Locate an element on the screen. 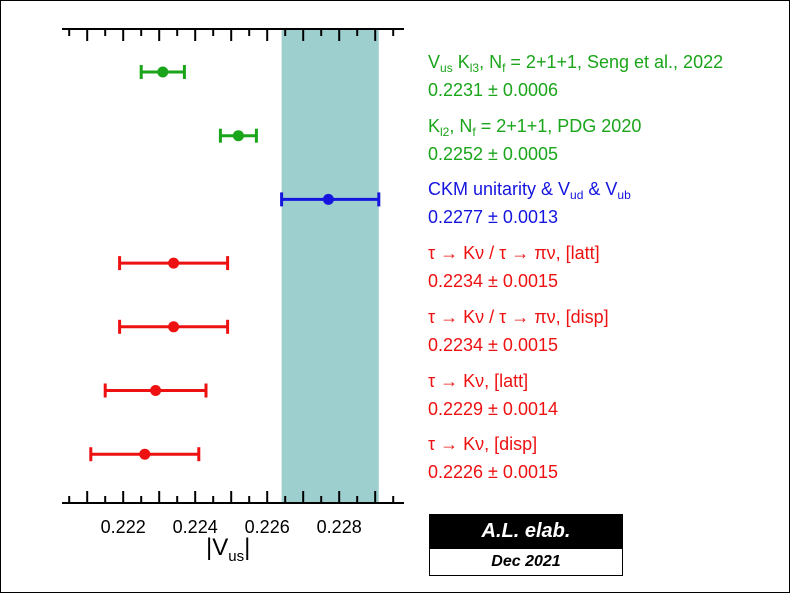  measurement-label: Vus Kl3, Nf = 2+1+1, Seng et al., 2022 is located at coordinates (576, 63).